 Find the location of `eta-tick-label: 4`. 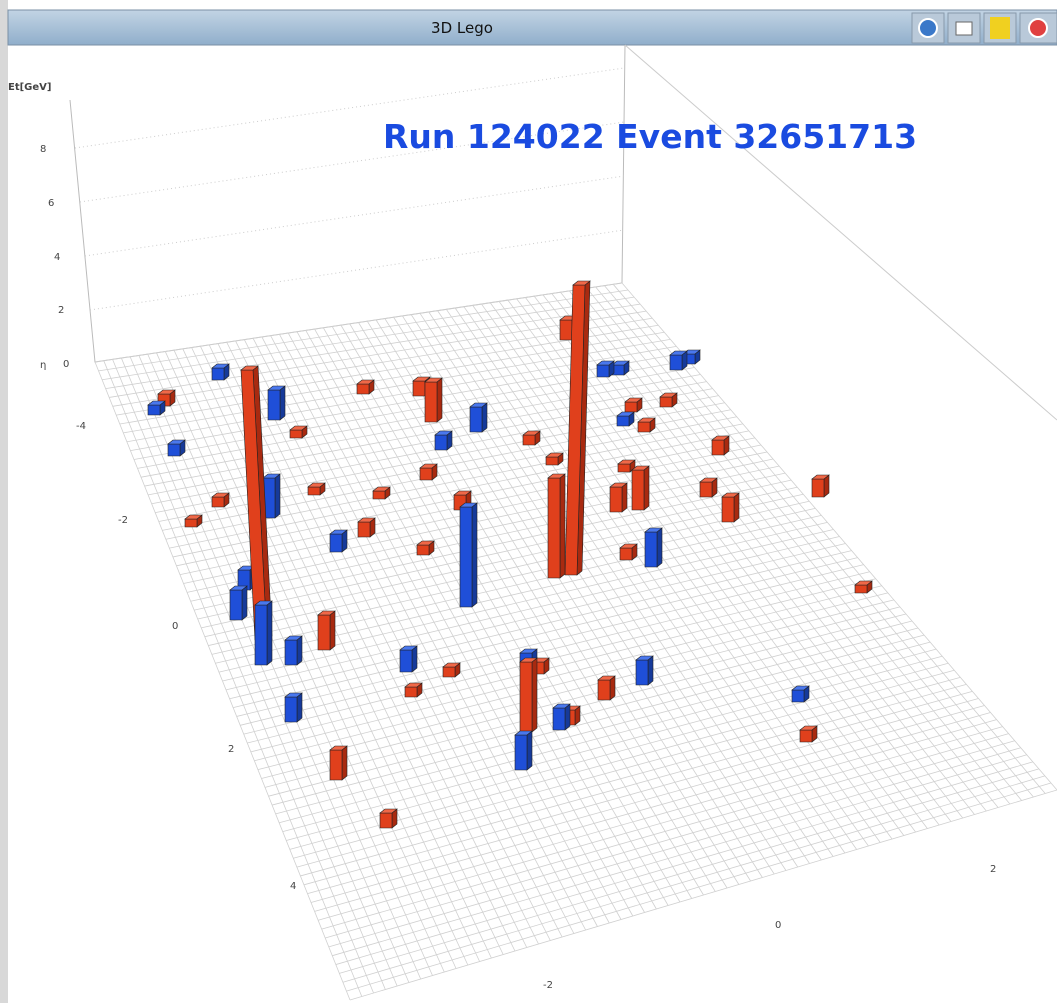

eta-tick-label: 4 is located at coordinates (293, 886).